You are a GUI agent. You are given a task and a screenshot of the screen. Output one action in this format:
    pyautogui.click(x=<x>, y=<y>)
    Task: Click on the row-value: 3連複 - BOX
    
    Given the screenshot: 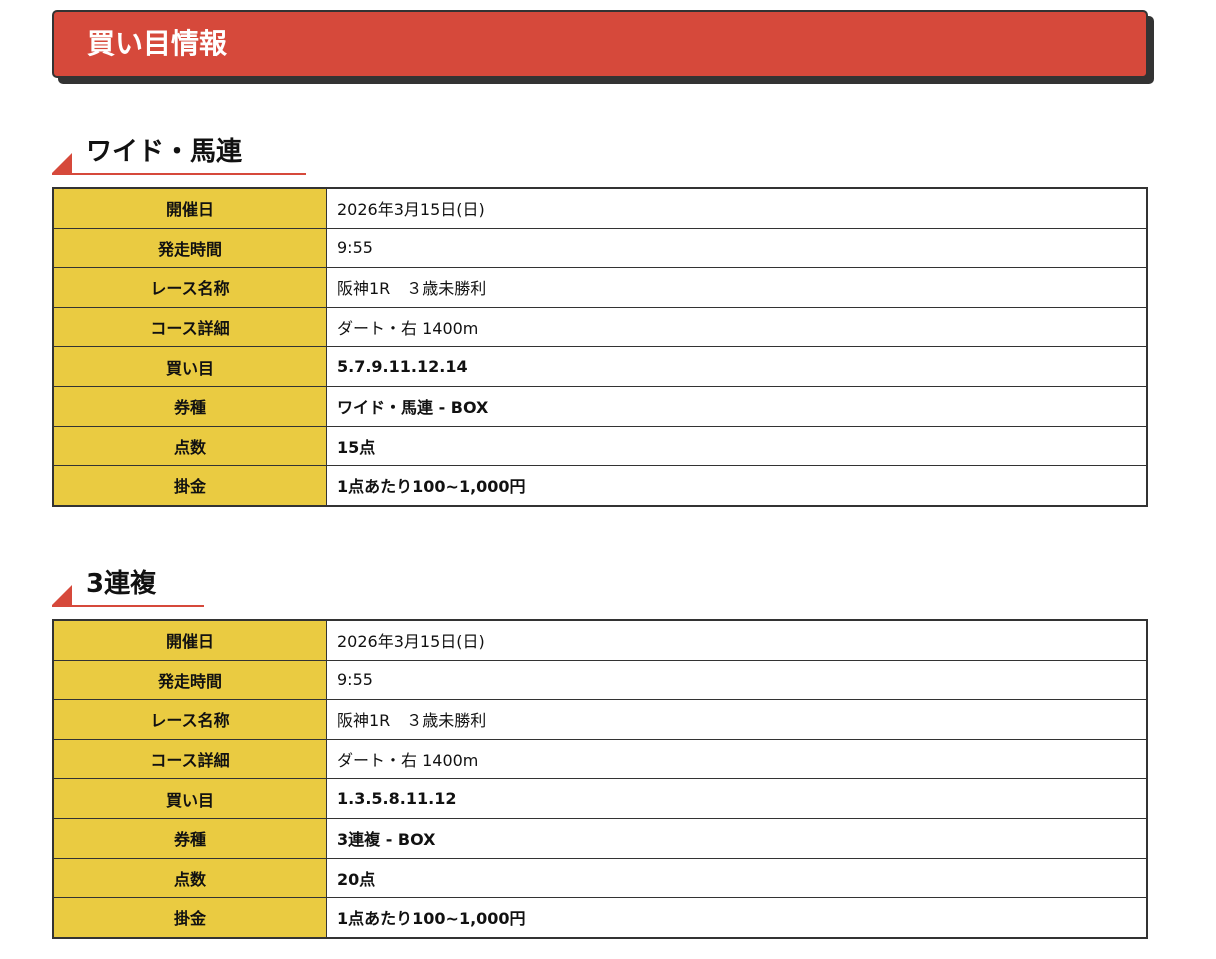 What is the action you would take?
    pyautogui.click(x=737, y=838)
    